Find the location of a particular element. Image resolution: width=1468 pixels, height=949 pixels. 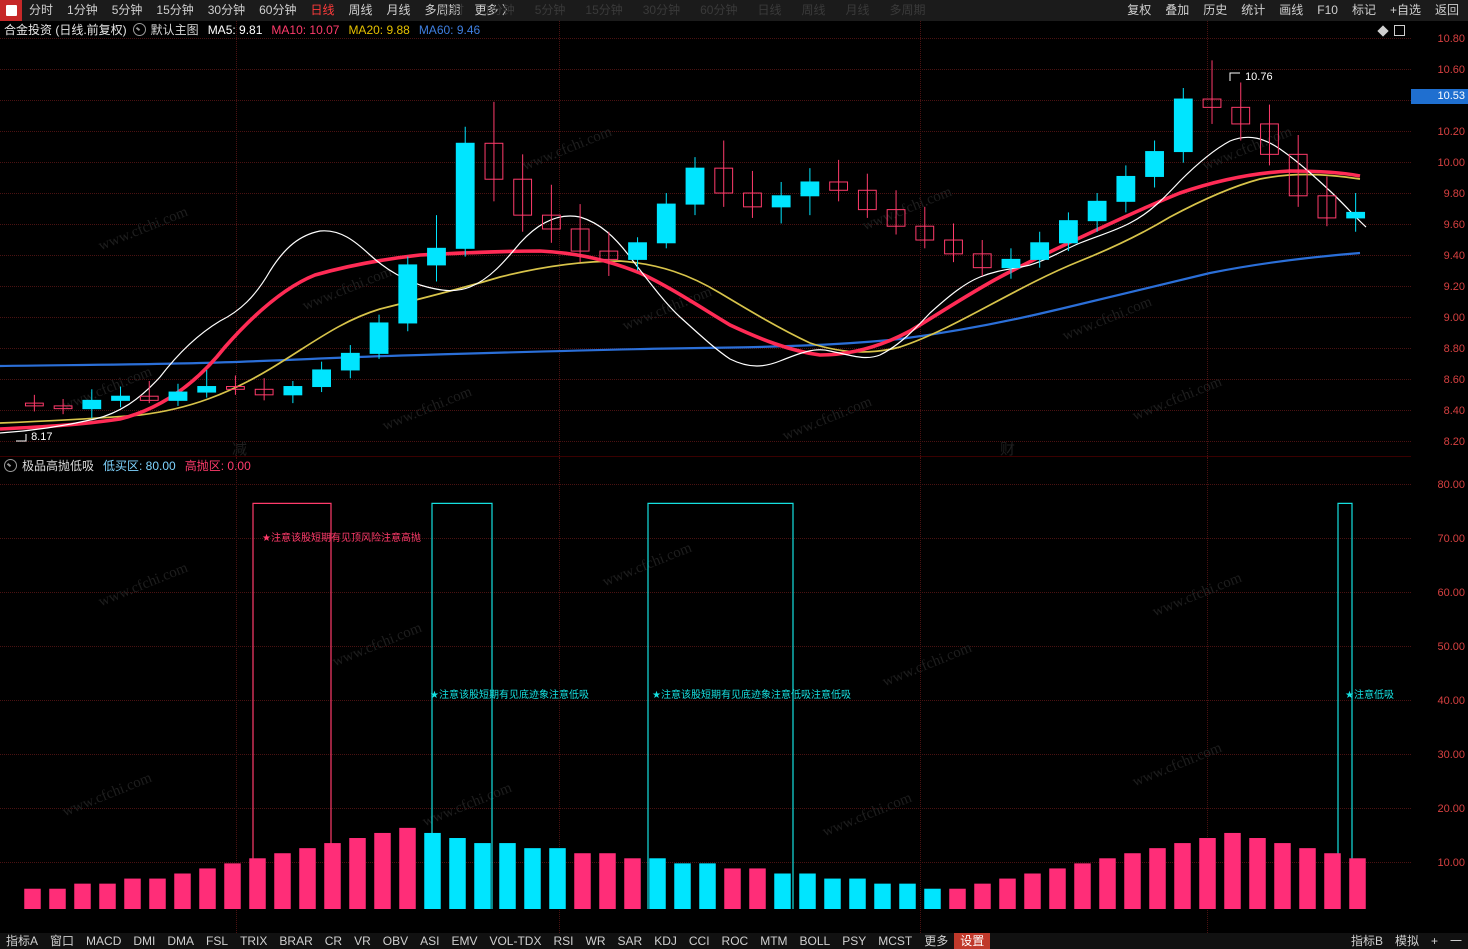

ghost-item-3: 15分钟 is located at coordinates (604, 10).